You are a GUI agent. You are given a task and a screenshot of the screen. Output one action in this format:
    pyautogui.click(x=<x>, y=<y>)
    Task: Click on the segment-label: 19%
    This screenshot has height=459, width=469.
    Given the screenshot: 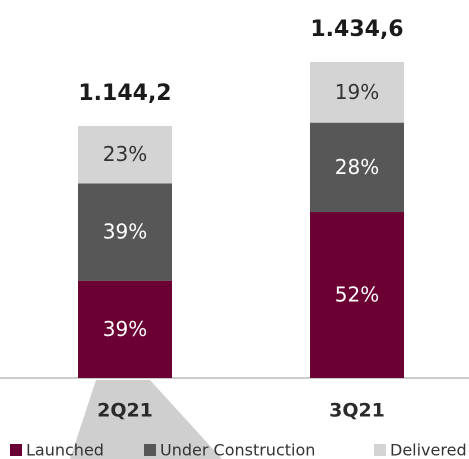 What is the action you would take?
    pyautogui.click(x=357, y=92)
    